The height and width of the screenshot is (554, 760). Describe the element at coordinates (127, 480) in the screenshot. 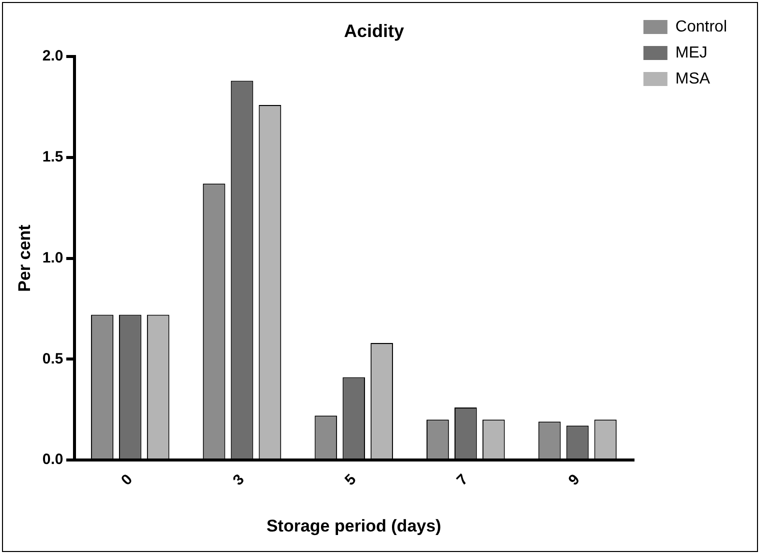

I see `x-tick-label: 0` at that location.